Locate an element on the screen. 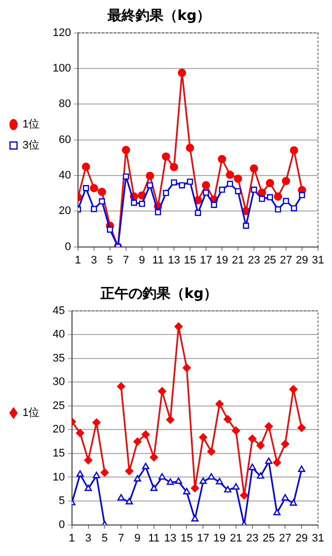 The image size is (332, 556). y-tick-label: 5 is located at coordinates (61, 501).